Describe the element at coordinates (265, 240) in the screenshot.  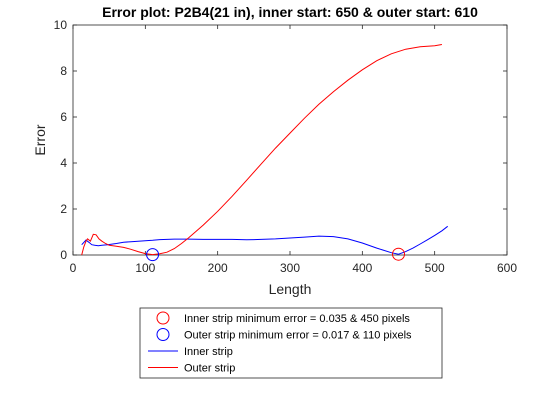
I see `inner-strip-line` at that location.